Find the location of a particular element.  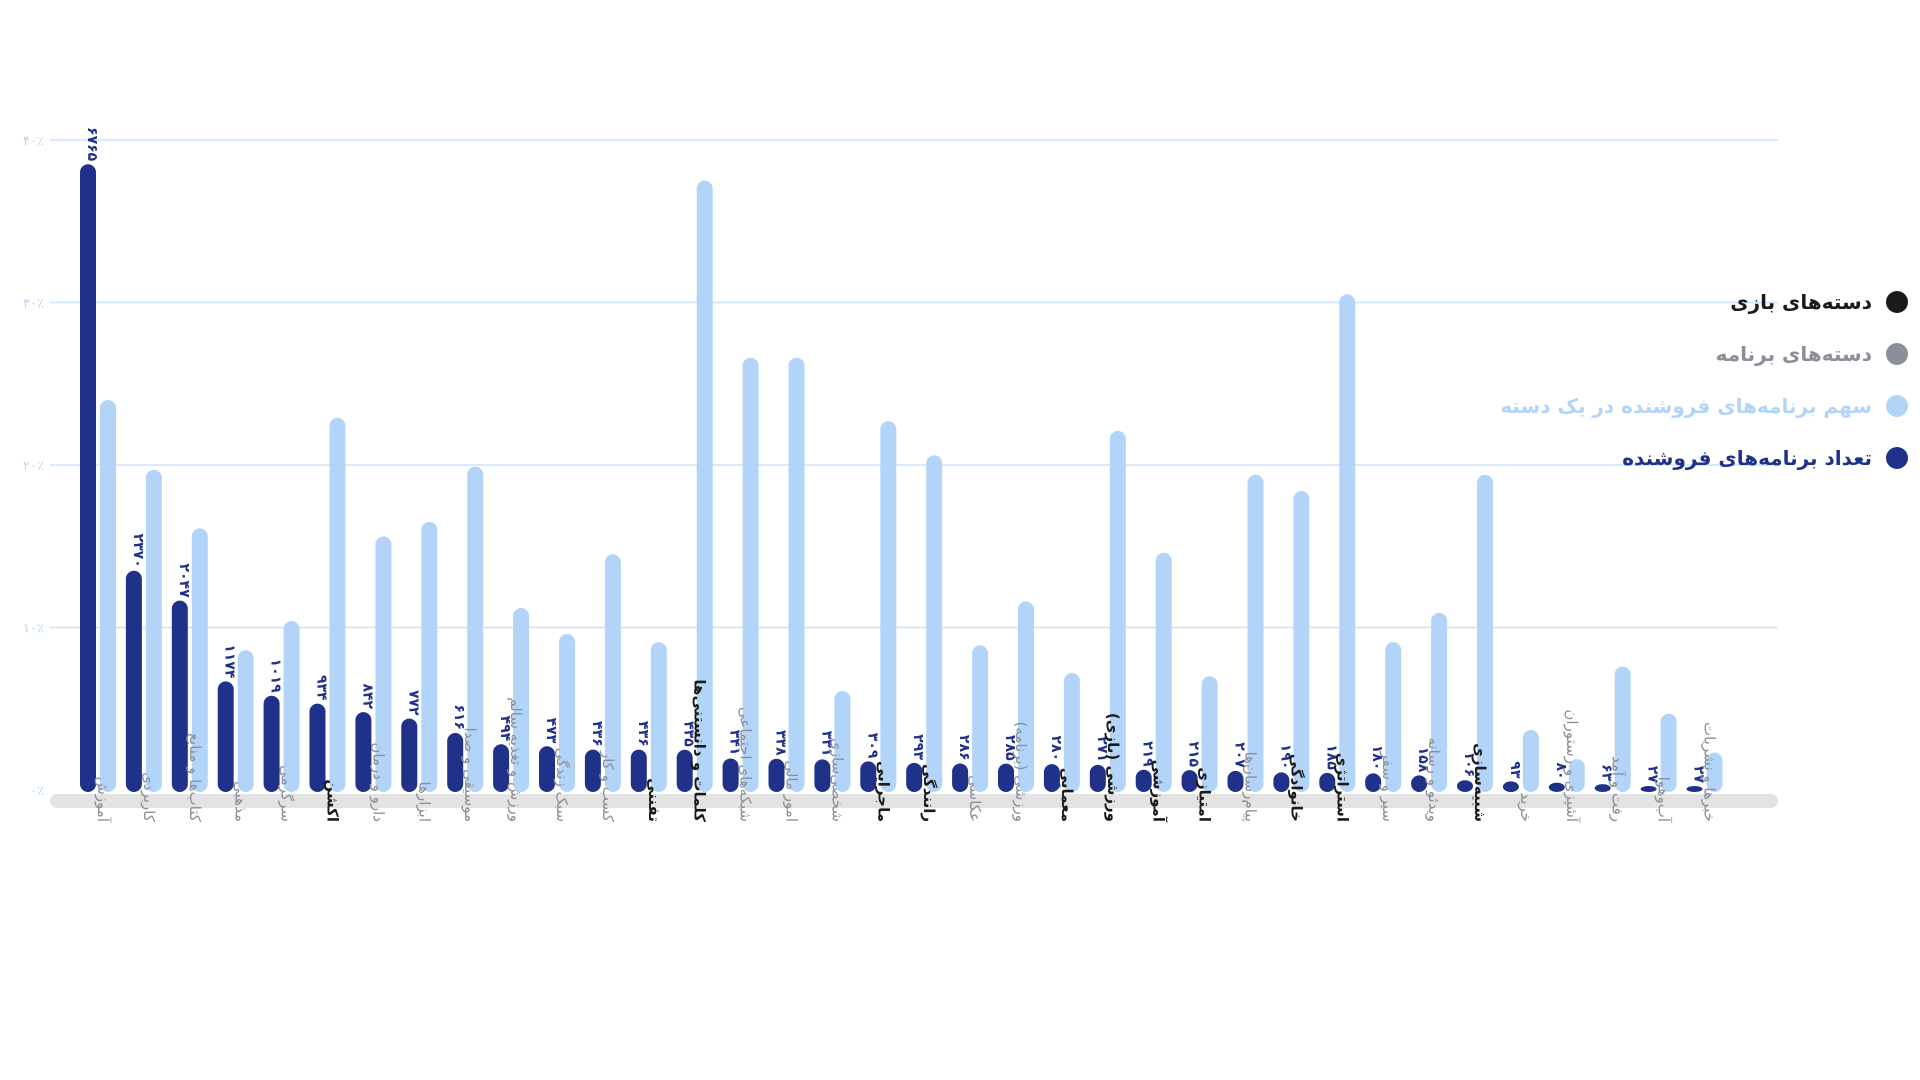

y-tick-label: ۳۰٪ is located at coordinates (33, 304).